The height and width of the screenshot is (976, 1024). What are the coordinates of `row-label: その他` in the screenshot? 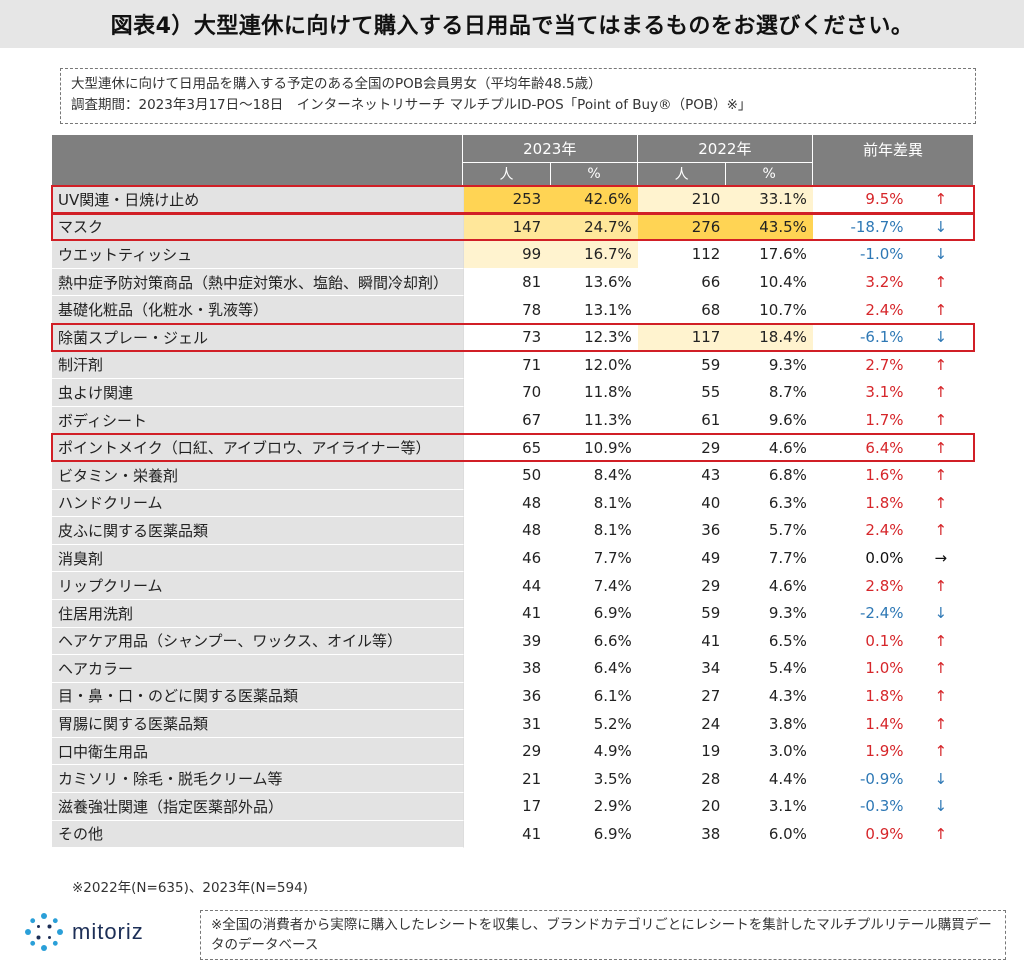 It's located at (257, 834).